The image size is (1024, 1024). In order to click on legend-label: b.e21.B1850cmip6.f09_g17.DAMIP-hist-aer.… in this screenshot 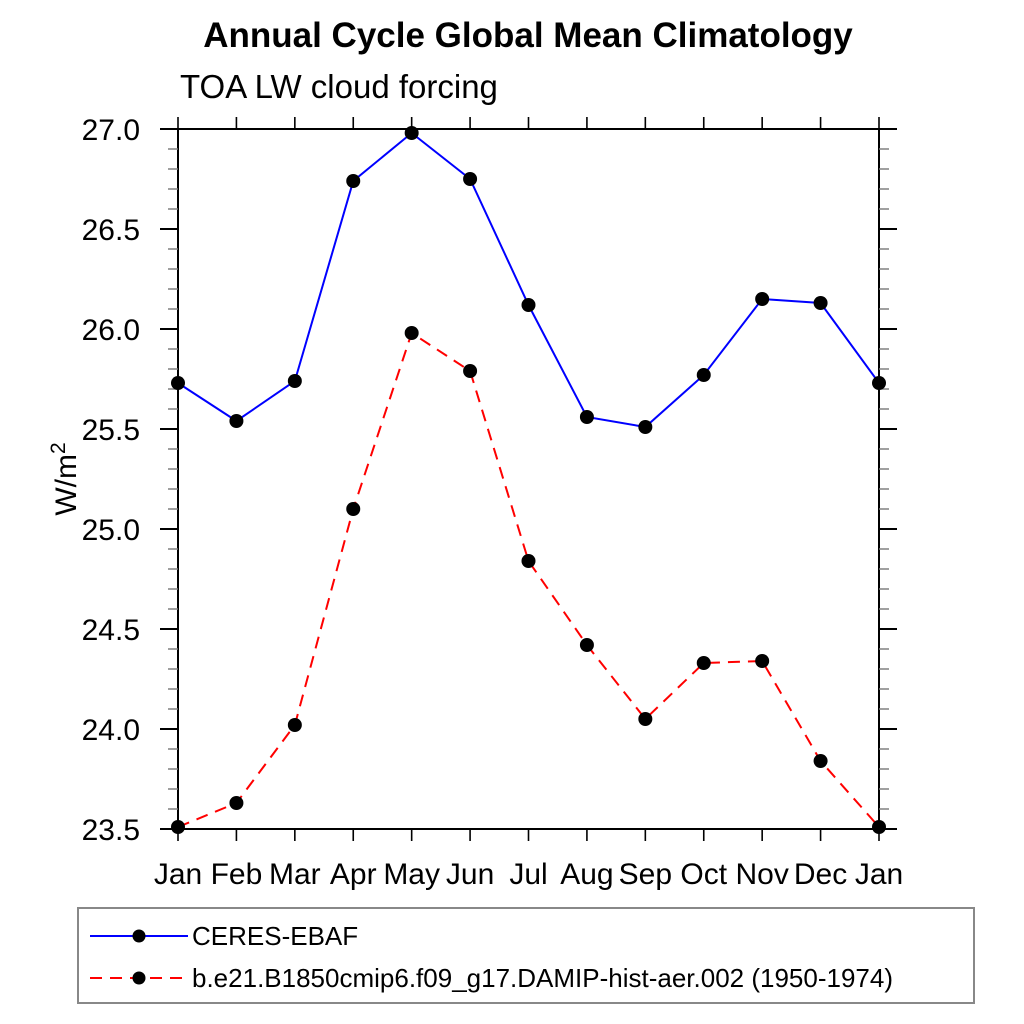, I will do `click(542, 978)`.